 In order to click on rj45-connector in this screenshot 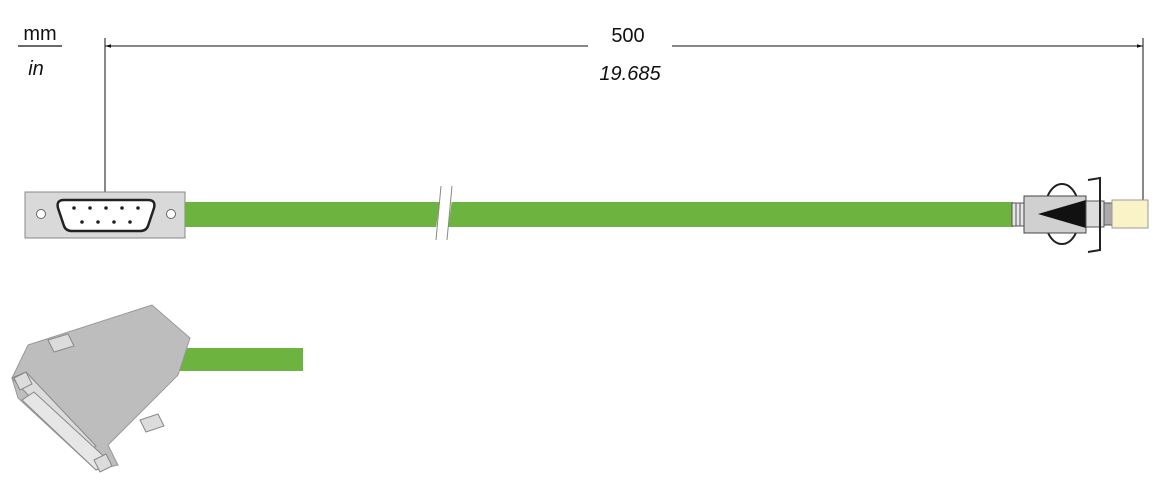, I will do `click(1080, 214)`.